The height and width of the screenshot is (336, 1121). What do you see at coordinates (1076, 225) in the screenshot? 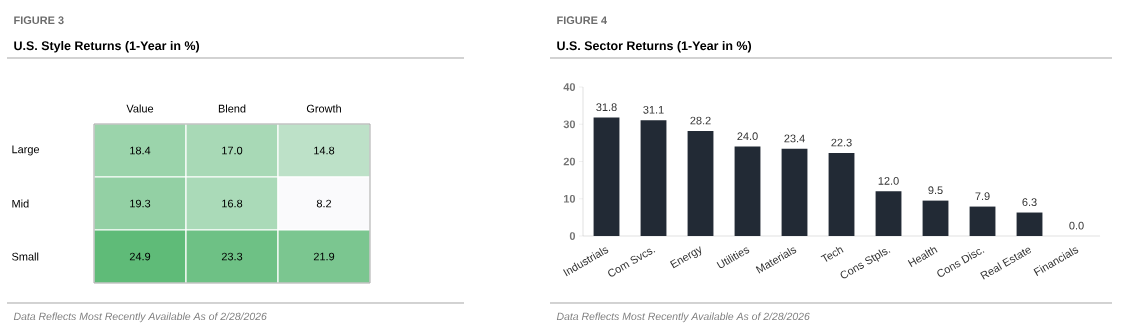
I see `data-label: 0.0` at bounding box center [1076, 225].